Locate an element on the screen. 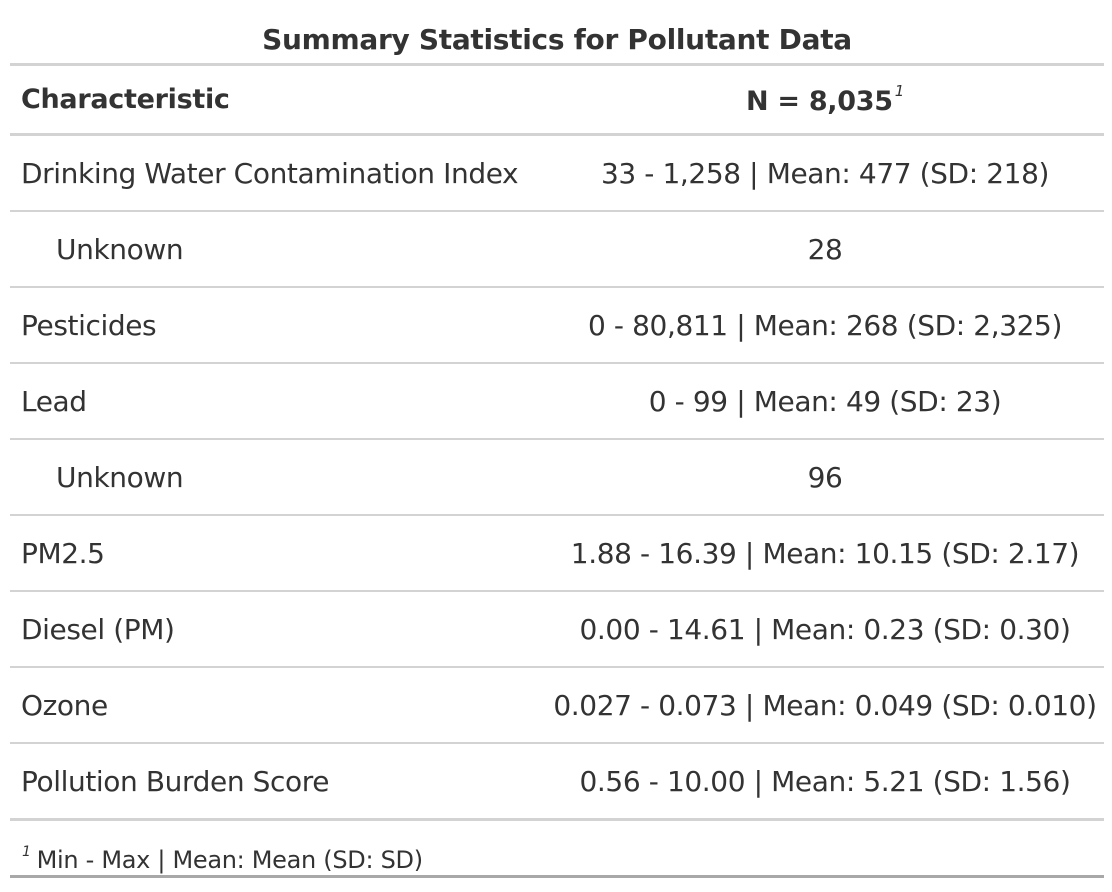 This screenshot has width=1112, height=892. row-value: 0 - 99 | Mean: 49 (SD: 23) is located at coordinates (825, 401).